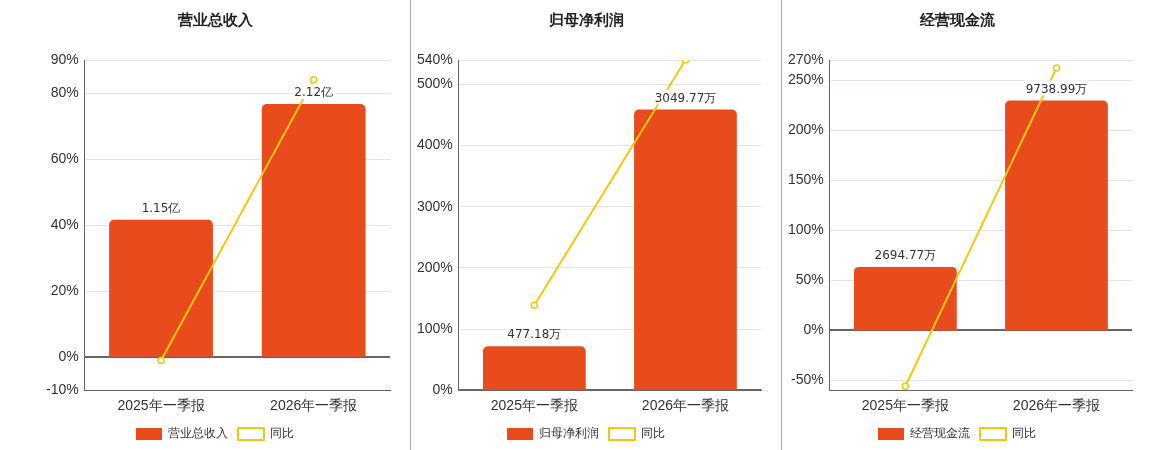 The image size is (1160, 450). What do you see at coordinates (807, 379) in the screenshot?
I see `y-tick-label: -50%` at bounding box center [807, 379].